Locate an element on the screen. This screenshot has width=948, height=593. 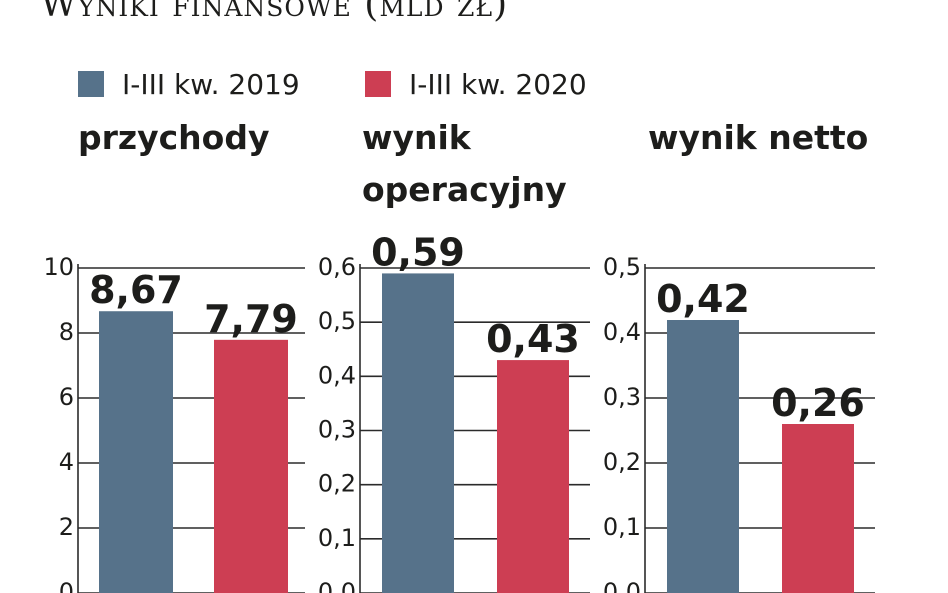
panel-title-wynik-operacyjny: wynik operacyjny is located at coordinates (464, 164).